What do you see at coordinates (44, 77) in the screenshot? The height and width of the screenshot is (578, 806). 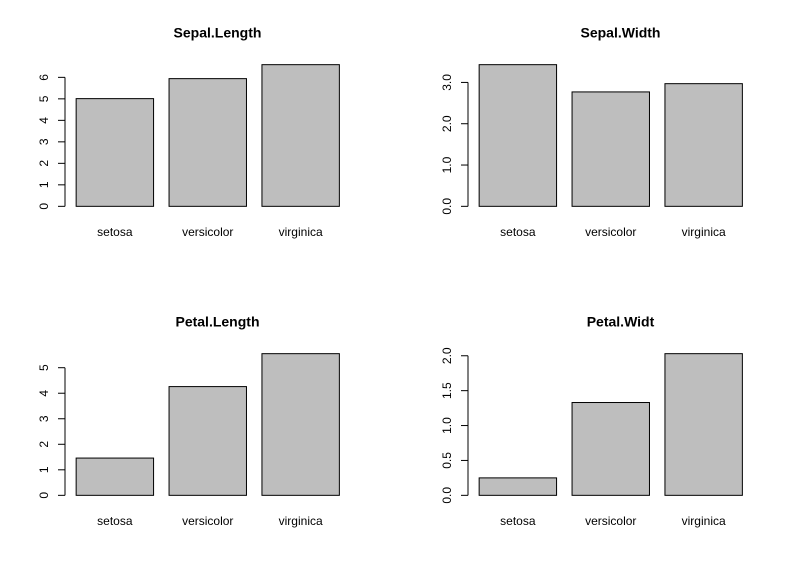 I see `y-tick-label: 6` at bounding box center [44, 77].